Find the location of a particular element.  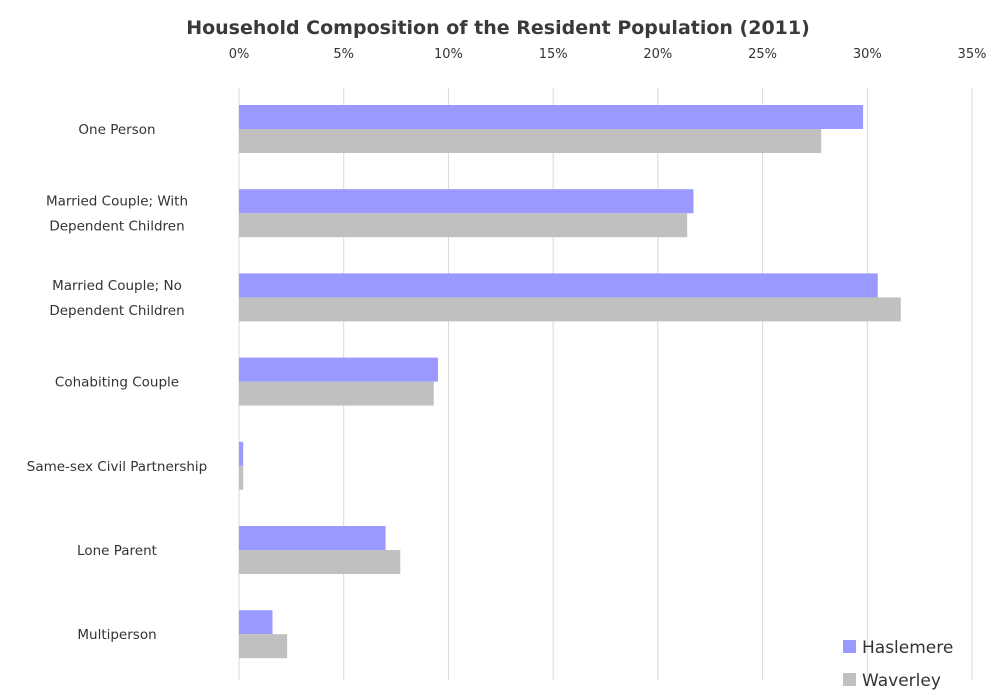

category-label-line: Cohabiting Couple is located at coordinates (117, 383).